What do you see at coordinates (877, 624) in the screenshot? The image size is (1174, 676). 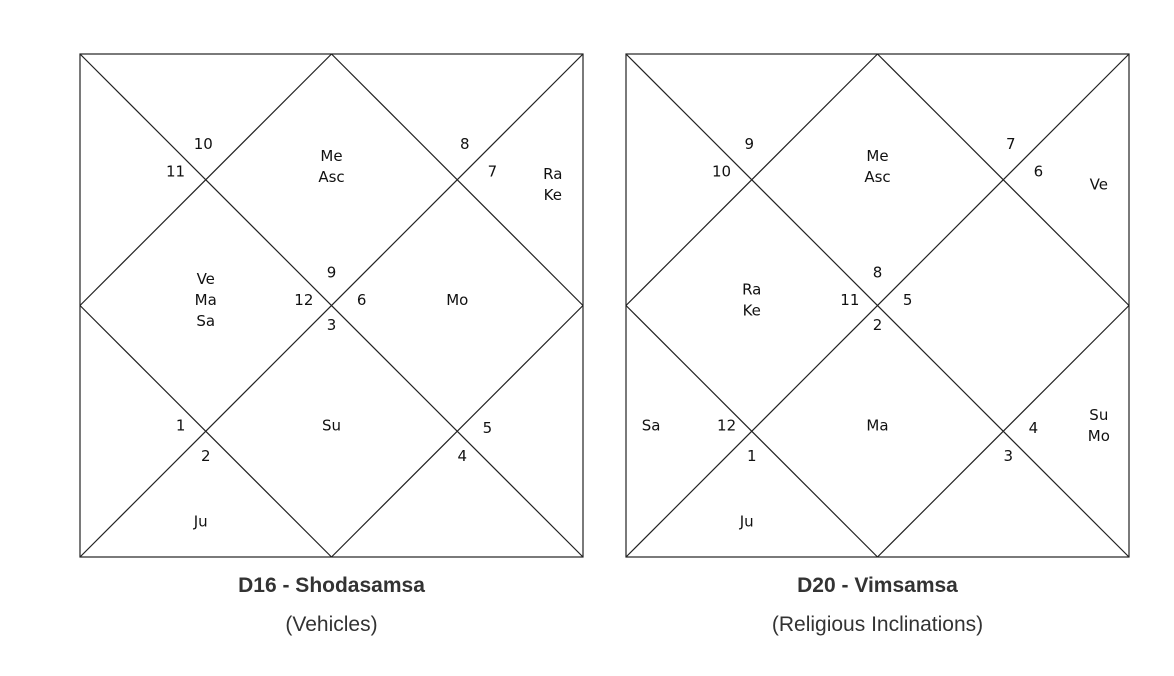 I see `chart-d20-subtitle: (Religious Inclinations)` at bounding box center [877, 624].